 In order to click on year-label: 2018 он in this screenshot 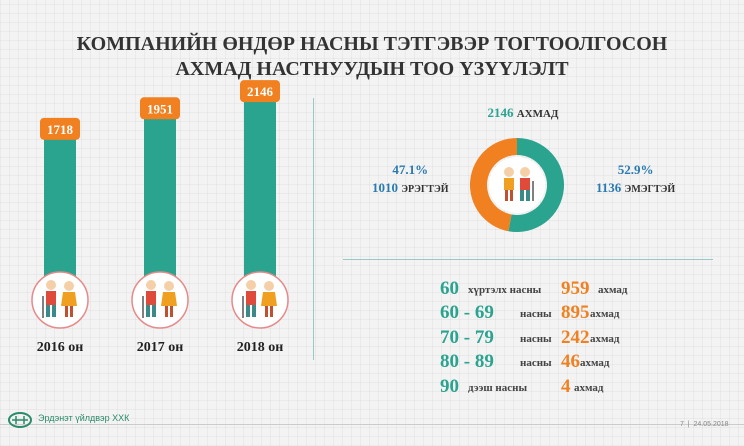, I will do `click(260, 347)`.